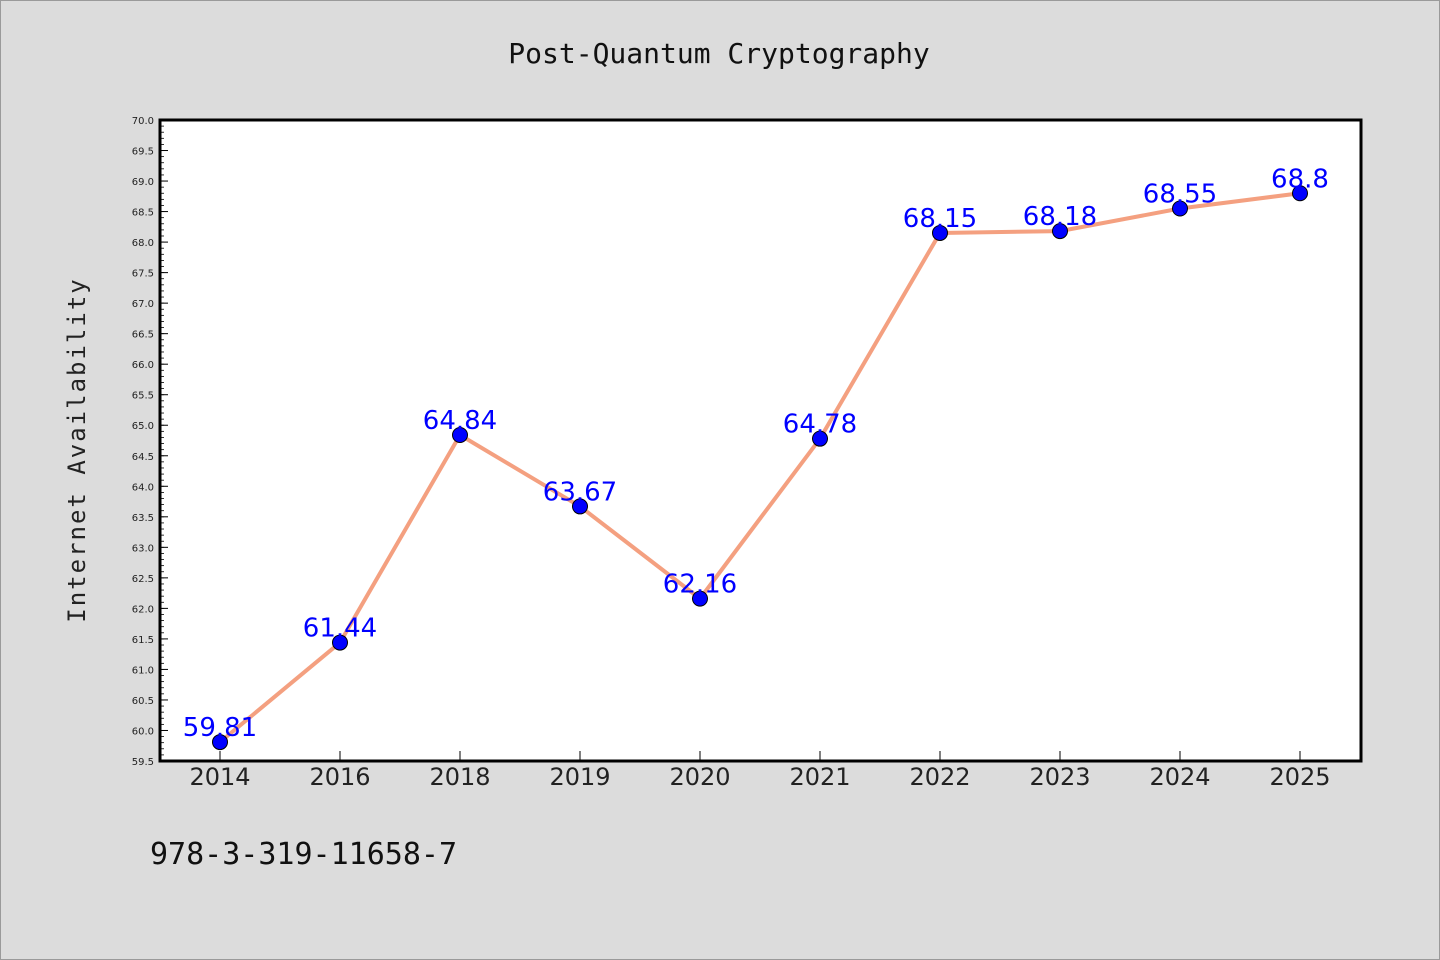 This screenshot has height=960, width=1440. I want to click on y-tick-label: 64.0, so click(143, 487).